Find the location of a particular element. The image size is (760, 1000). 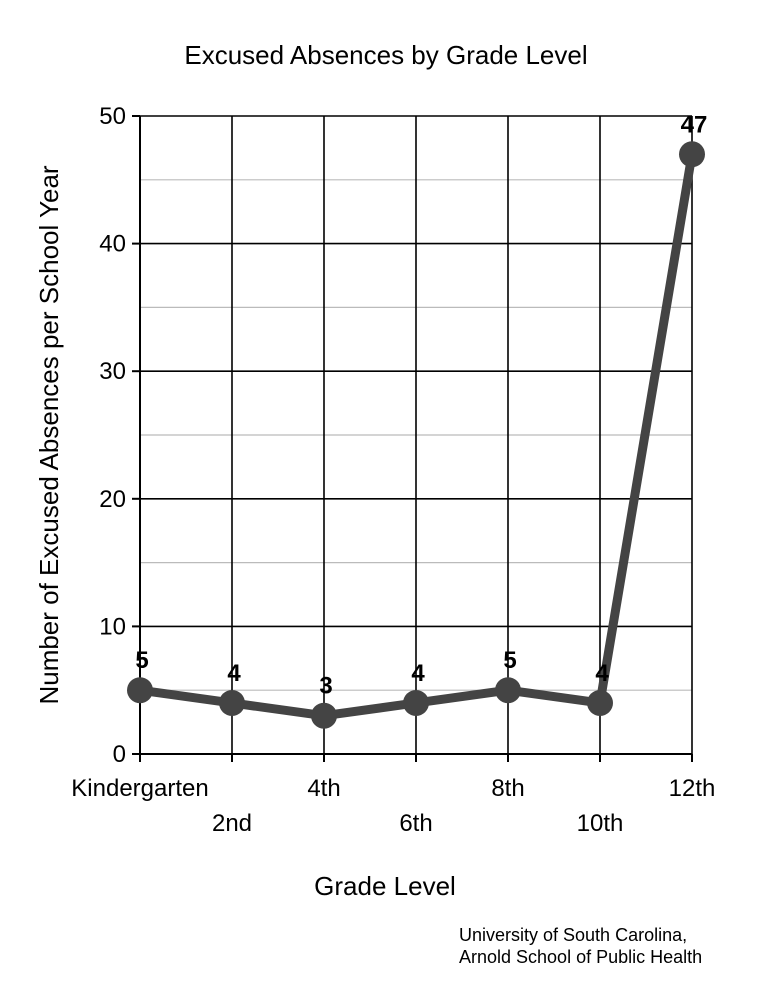

y-tick-labels: 0 10 20 30 40 50 is located at coordinates (112, 435).